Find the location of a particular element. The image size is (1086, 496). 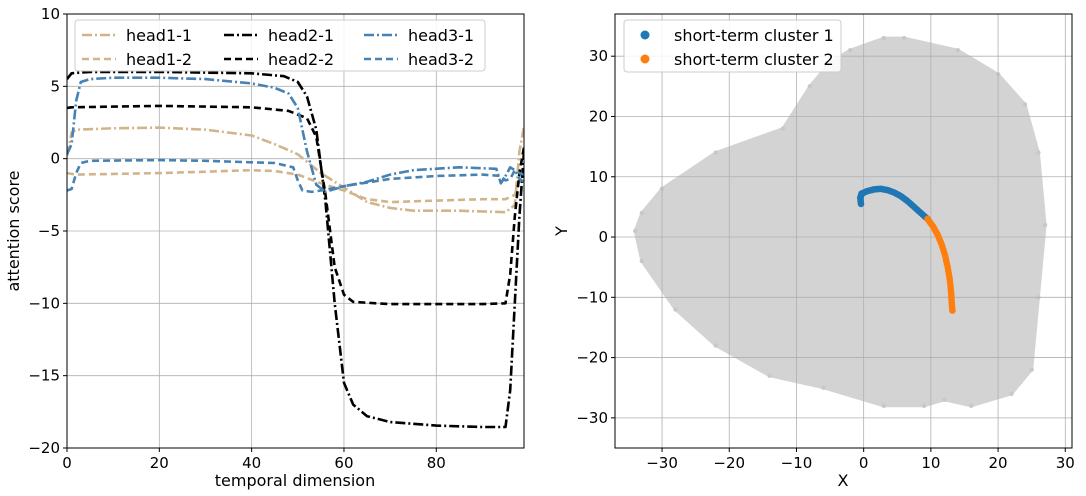

legend-label-head3-1: head3-1 is located at coordinates (441, 35).